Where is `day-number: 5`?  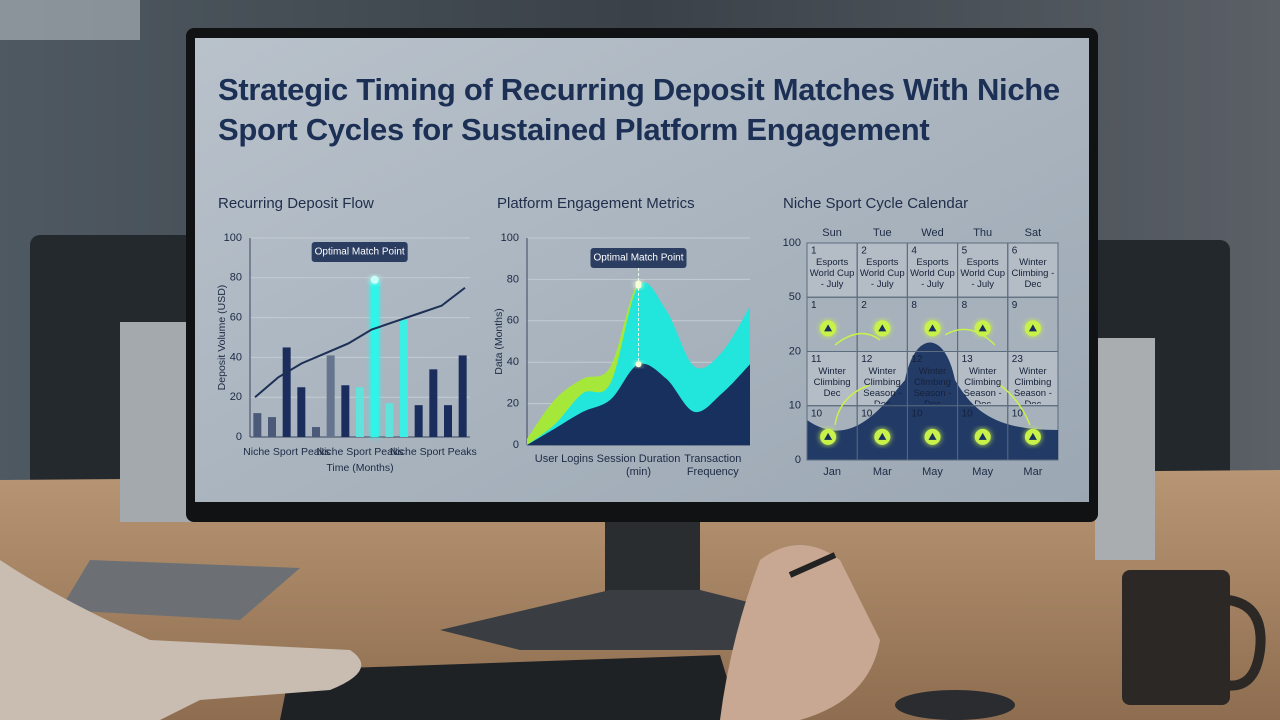 day-number: 5 is located at coordinates (965, 251).